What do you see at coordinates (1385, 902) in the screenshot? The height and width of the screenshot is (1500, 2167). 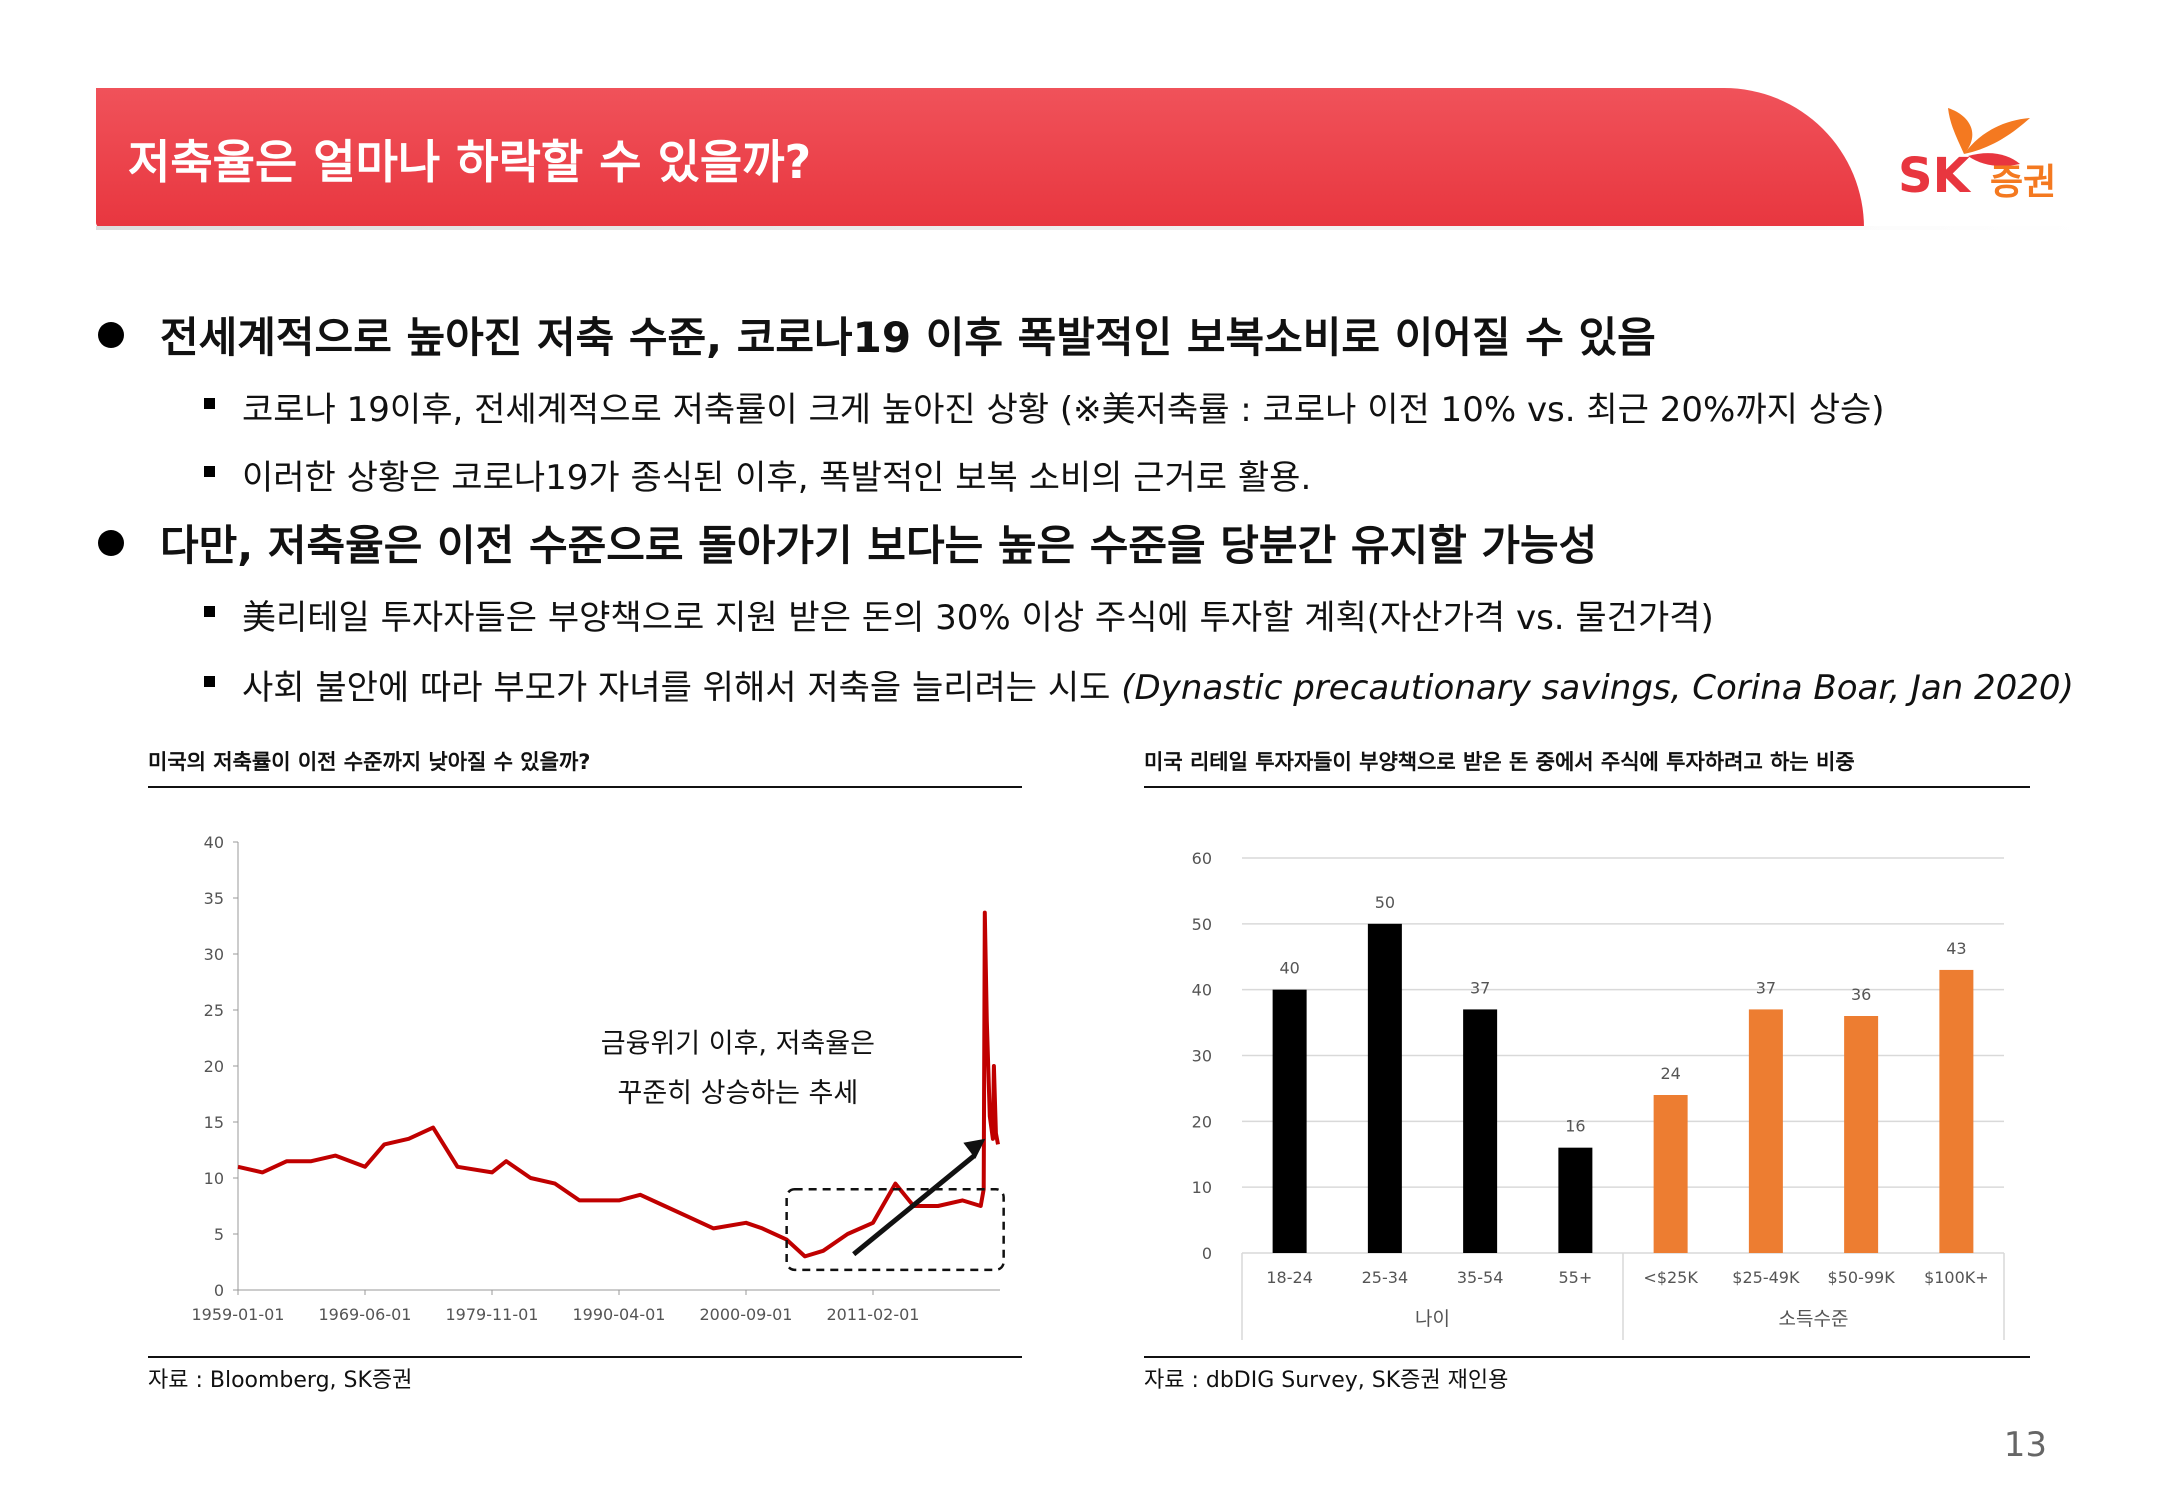 I see `bar-value-label: 50` at bounding box center [1385, 902].